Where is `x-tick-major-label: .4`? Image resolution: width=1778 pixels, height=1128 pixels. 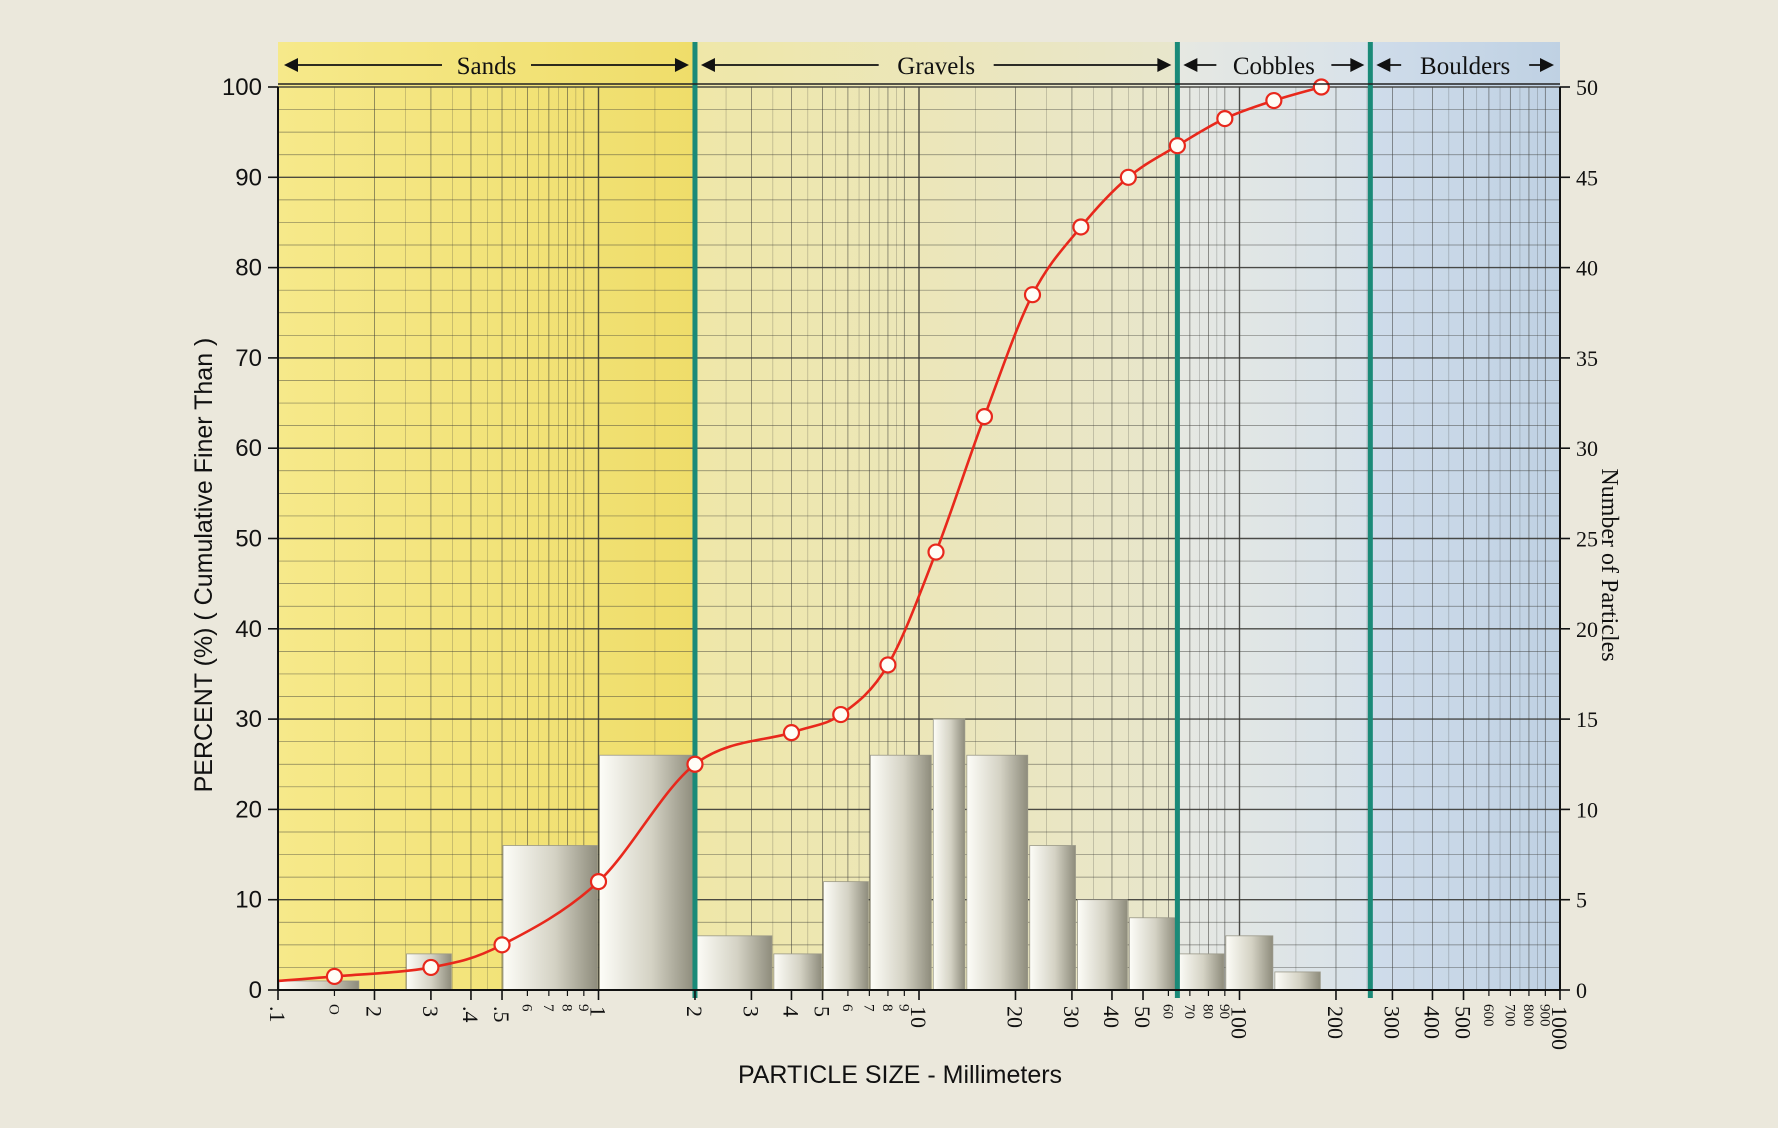 x-tick-major-label: .4 is located at coordinates (470, 1014).